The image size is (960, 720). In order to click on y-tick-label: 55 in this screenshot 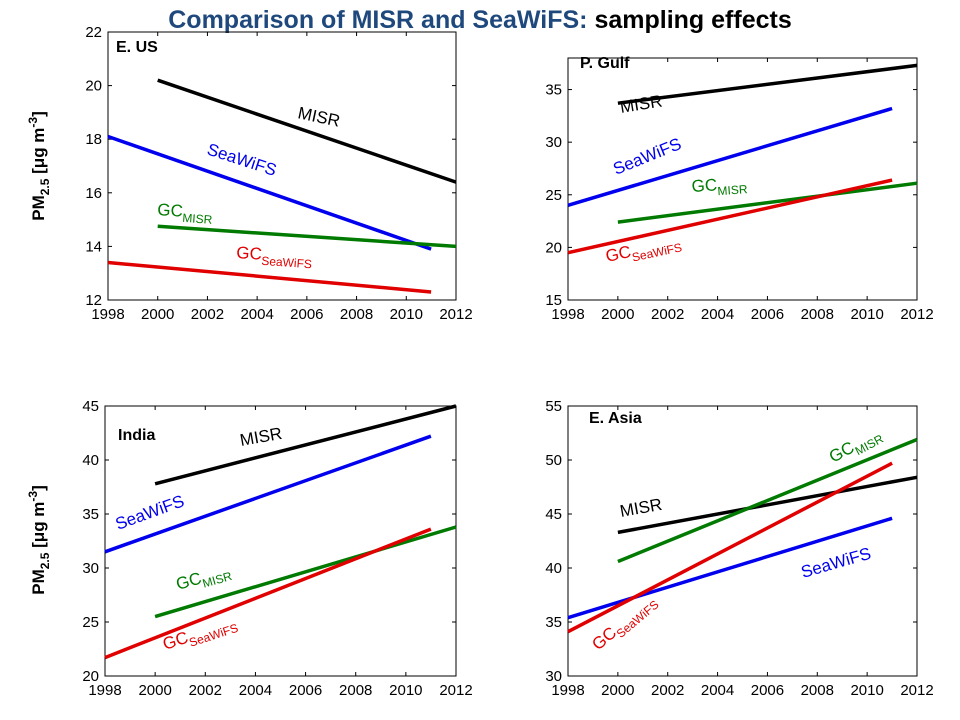, I will do `click(553, 406)`.